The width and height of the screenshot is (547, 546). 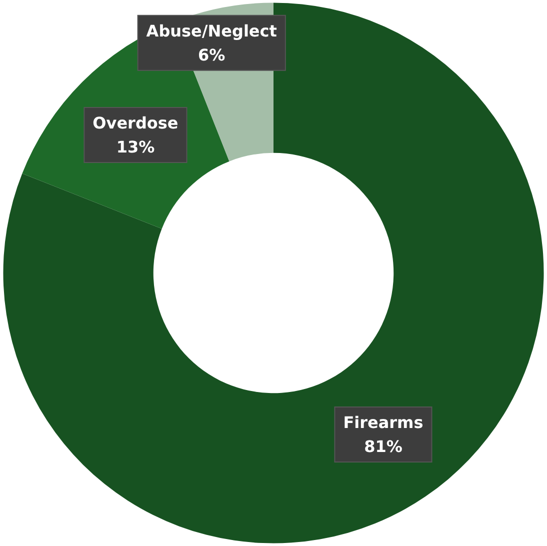 I want to click on data-label: 13%, so click(x=135, y=146).